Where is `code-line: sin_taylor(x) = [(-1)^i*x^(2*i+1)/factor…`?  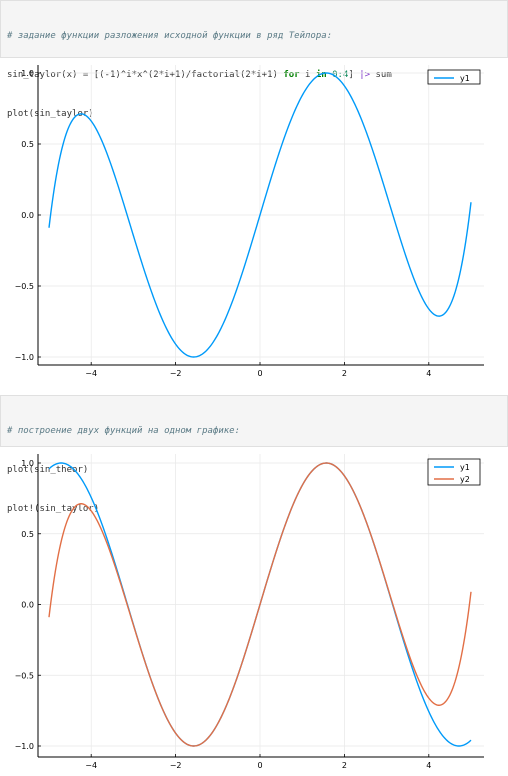 code-line: sin_taylor(x) = [(-1)^i*x^(2*i+1)/factor… is located at coordinates (254, 75).